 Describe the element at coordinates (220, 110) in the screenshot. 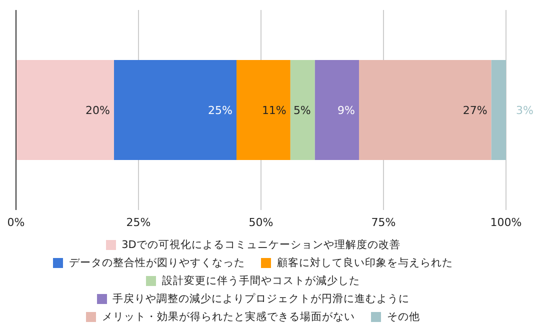

I see `data-label: 25%` at that location.